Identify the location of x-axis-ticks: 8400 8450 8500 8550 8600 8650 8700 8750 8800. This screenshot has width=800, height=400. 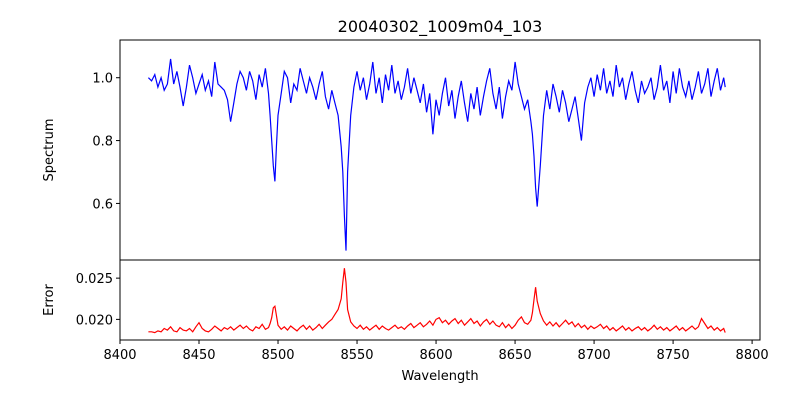
(436, 351).